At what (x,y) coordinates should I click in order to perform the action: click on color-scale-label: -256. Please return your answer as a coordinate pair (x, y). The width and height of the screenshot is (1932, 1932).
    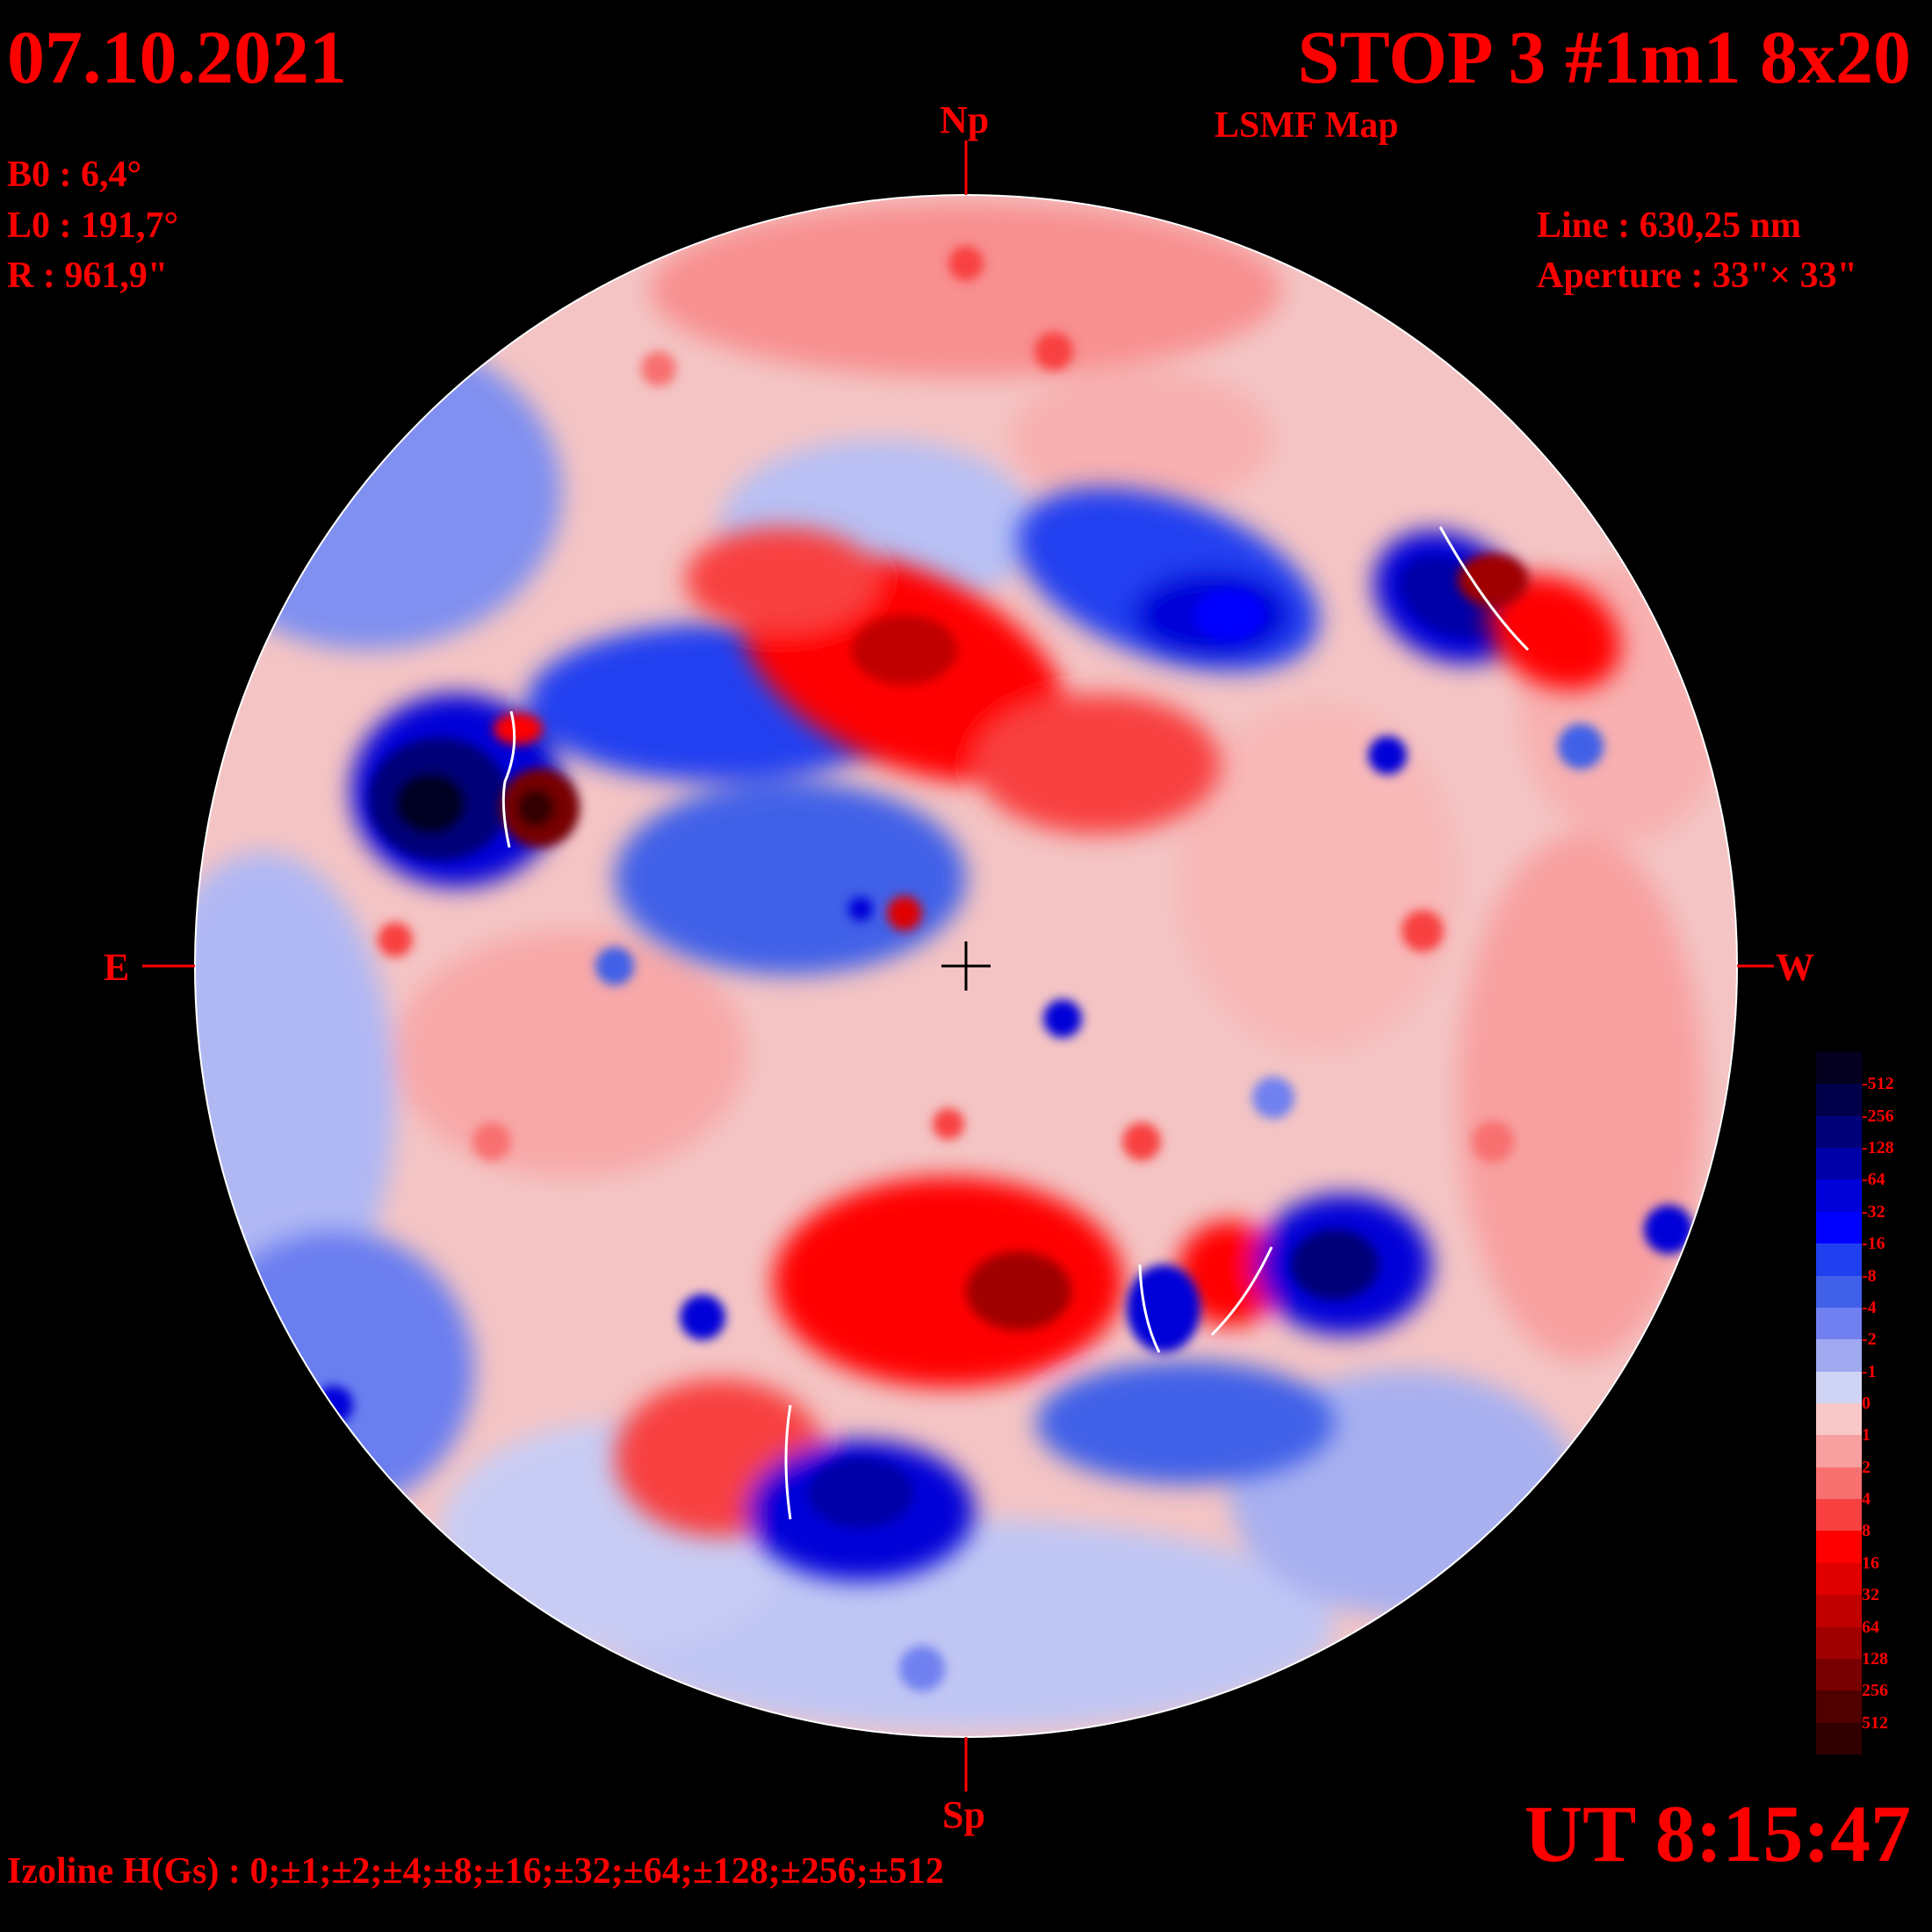
    Looking at the image, I should click on (1878, 1116).